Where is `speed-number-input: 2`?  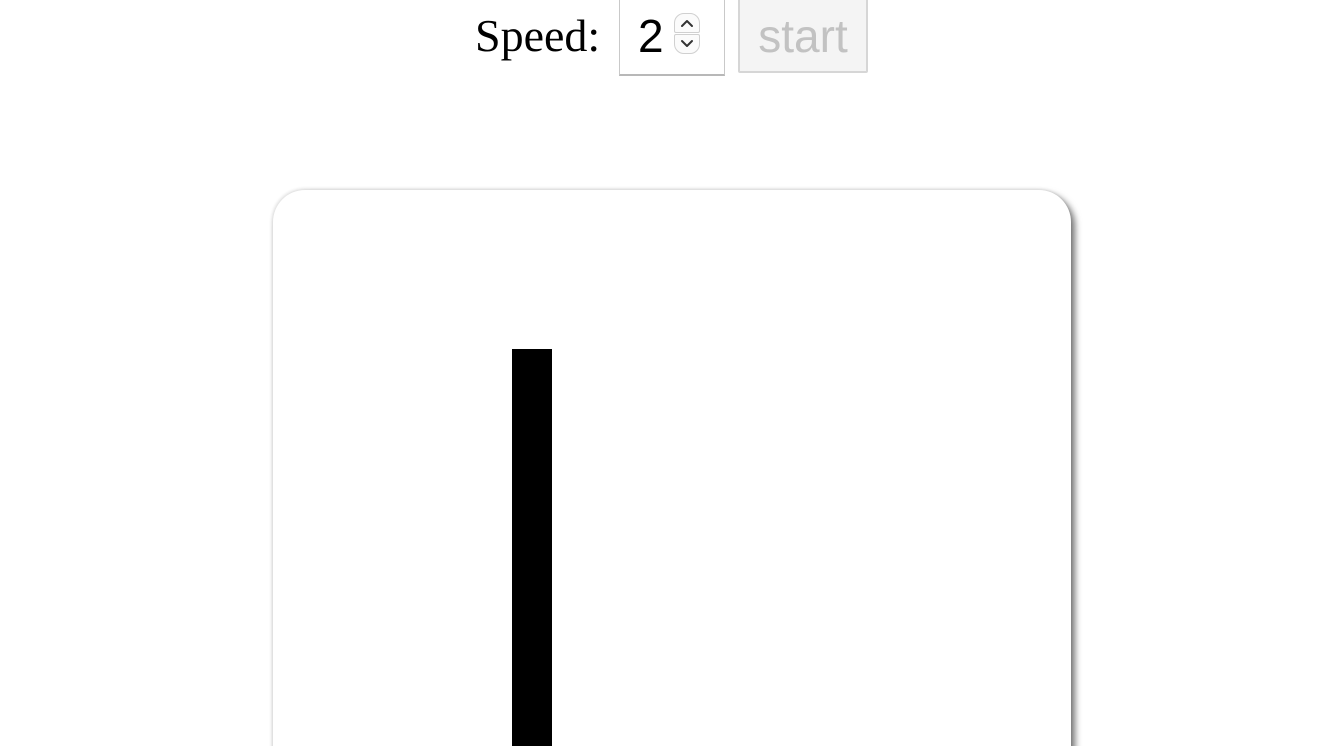
speed-number-input: 2 is located at coordinates (672, 38).